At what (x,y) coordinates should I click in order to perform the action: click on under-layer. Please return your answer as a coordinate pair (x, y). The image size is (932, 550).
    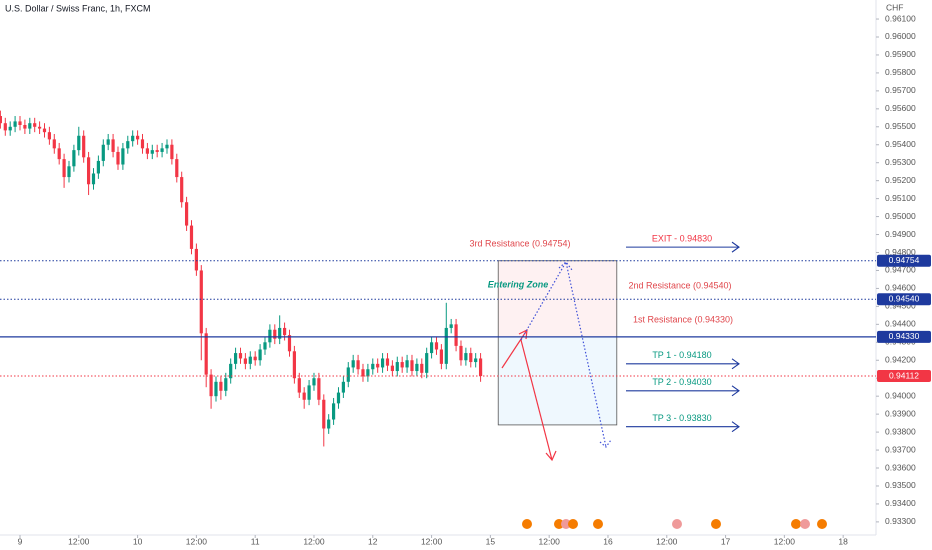
    Looking at the image, I should click on (557, 343).